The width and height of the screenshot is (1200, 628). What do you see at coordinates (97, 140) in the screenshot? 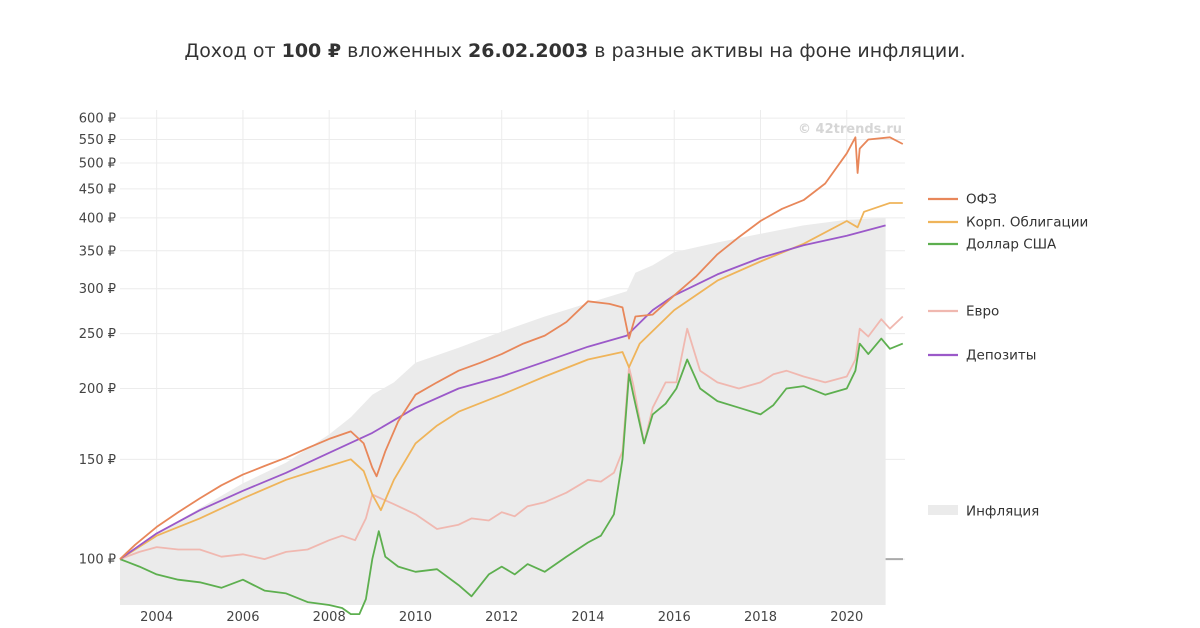
I see `y-tick-label: 550 ₽` at bounding box center [97, 140].